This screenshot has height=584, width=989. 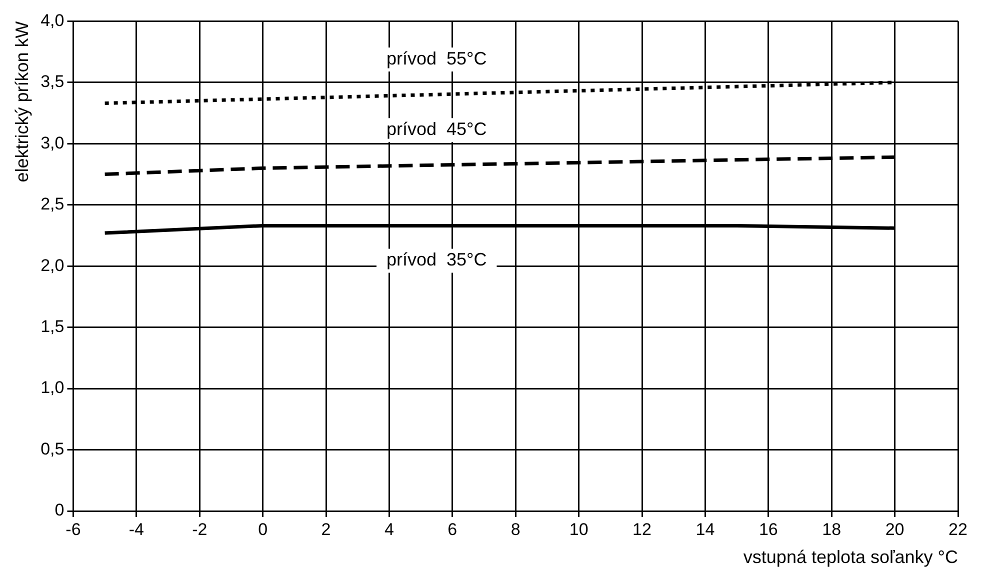 What do you see at coordinates (263, 529) in the screenshot?
I see `x-tick-label: 0` at bounding box center [263, 529].